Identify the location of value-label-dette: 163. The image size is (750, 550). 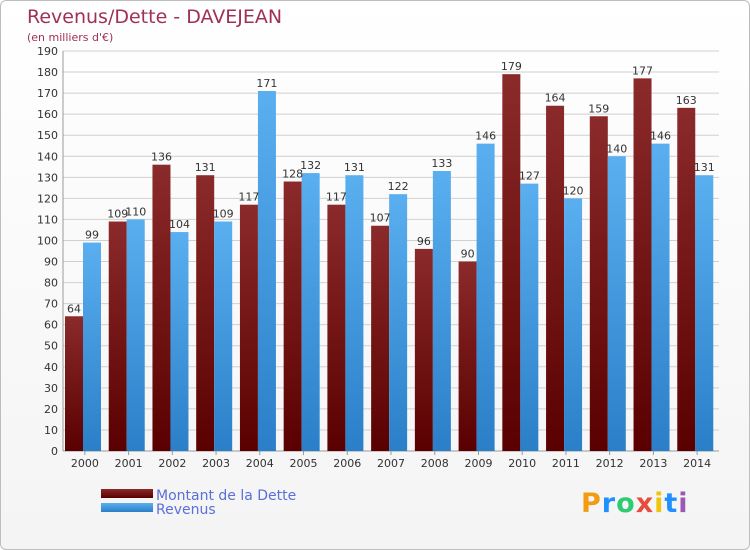
(686, 100).